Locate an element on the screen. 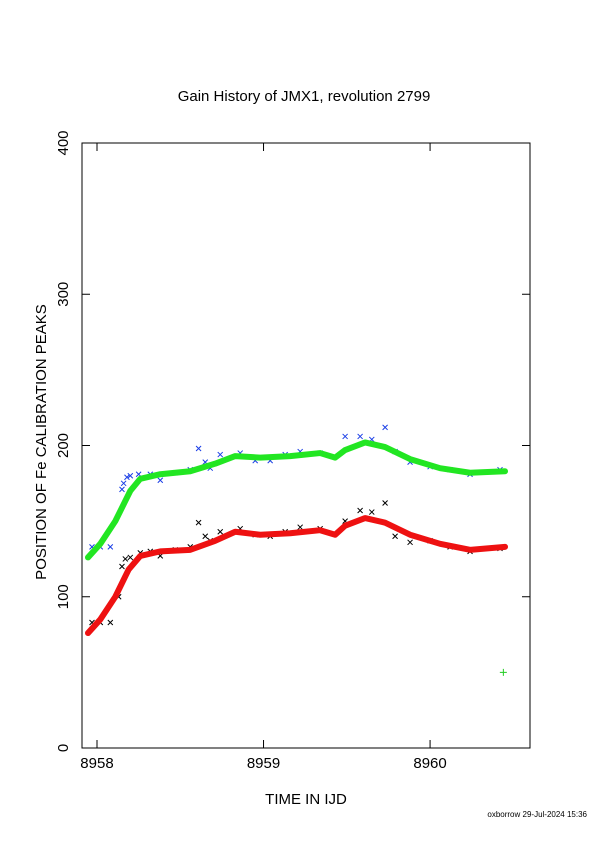 The width and height of the screenshot is (595, 842). plus-marker is located at coordinates (503, 672).